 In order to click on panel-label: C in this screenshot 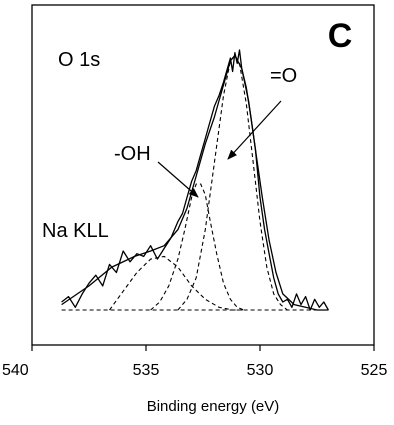, I will do `click(340, 36)`.